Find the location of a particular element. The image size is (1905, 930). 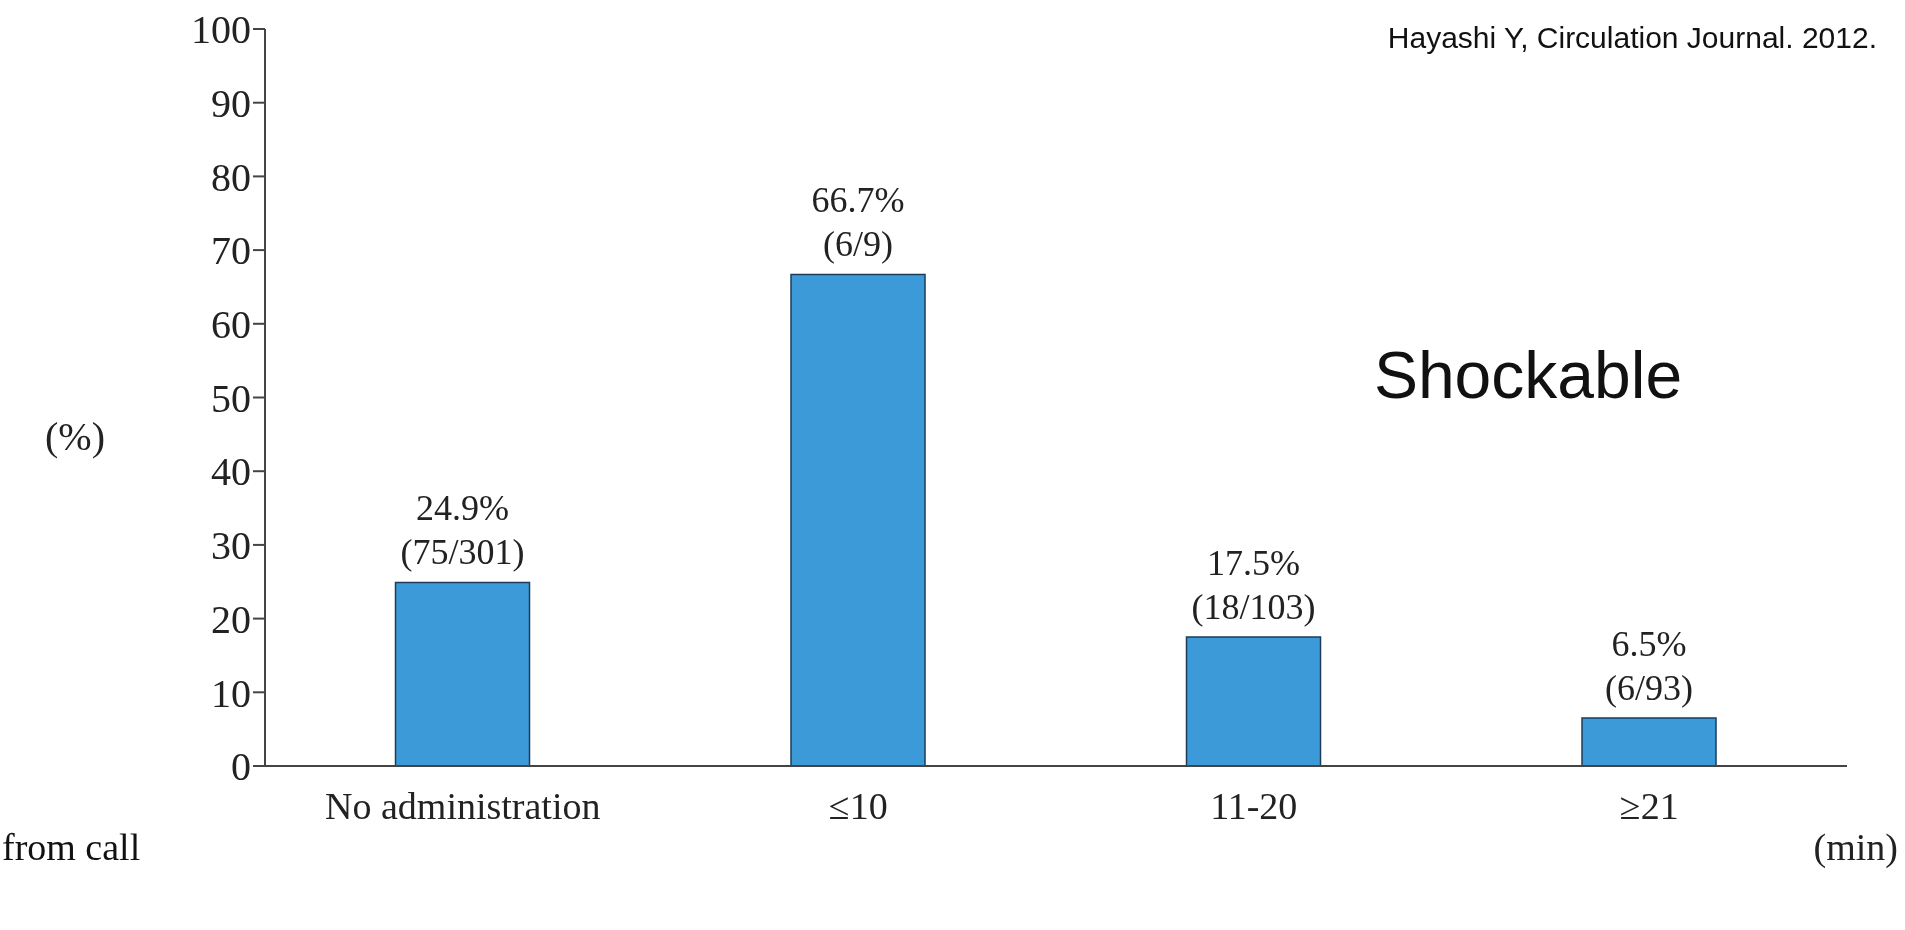

y-axis-title: (%) is located at coordinates (75, 436).